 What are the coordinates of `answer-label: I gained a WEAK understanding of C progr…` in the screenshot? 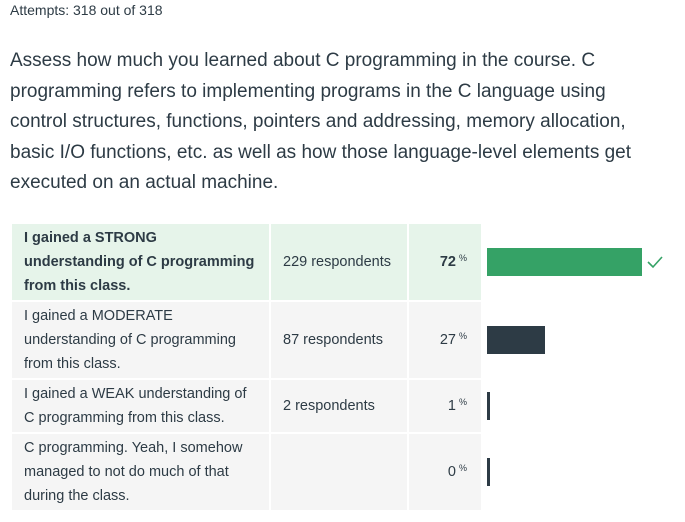 It's located at (140, 406).